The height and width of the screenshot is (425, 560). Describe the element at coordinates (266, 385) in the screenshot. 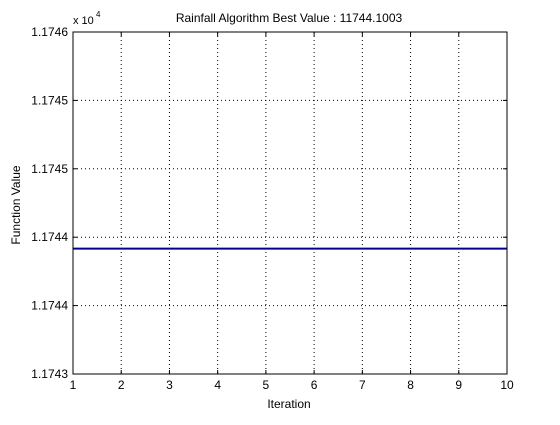

I see `x-tick-label: 5` at that location.